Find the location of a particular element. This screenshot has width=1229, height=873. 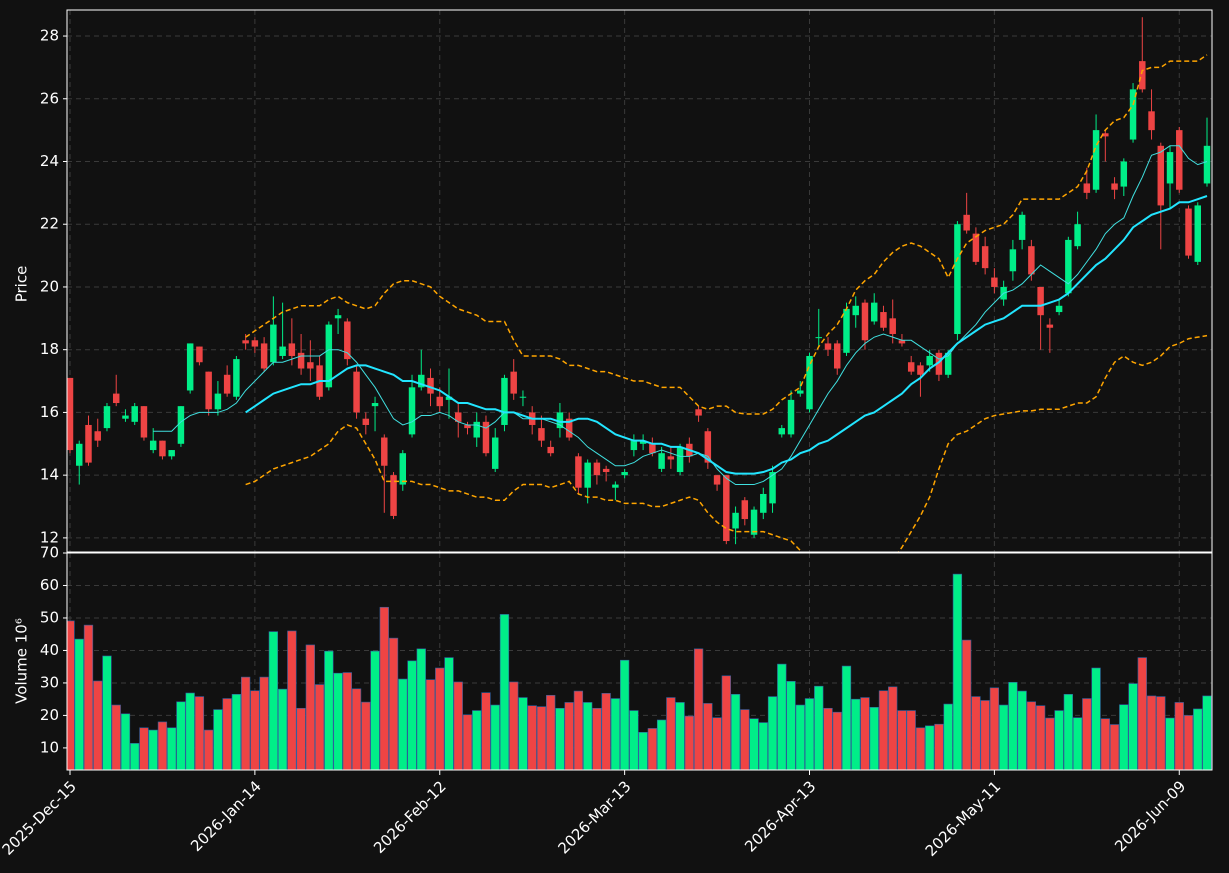

y-tick-label: 20 is located at coordinates (49, 286).